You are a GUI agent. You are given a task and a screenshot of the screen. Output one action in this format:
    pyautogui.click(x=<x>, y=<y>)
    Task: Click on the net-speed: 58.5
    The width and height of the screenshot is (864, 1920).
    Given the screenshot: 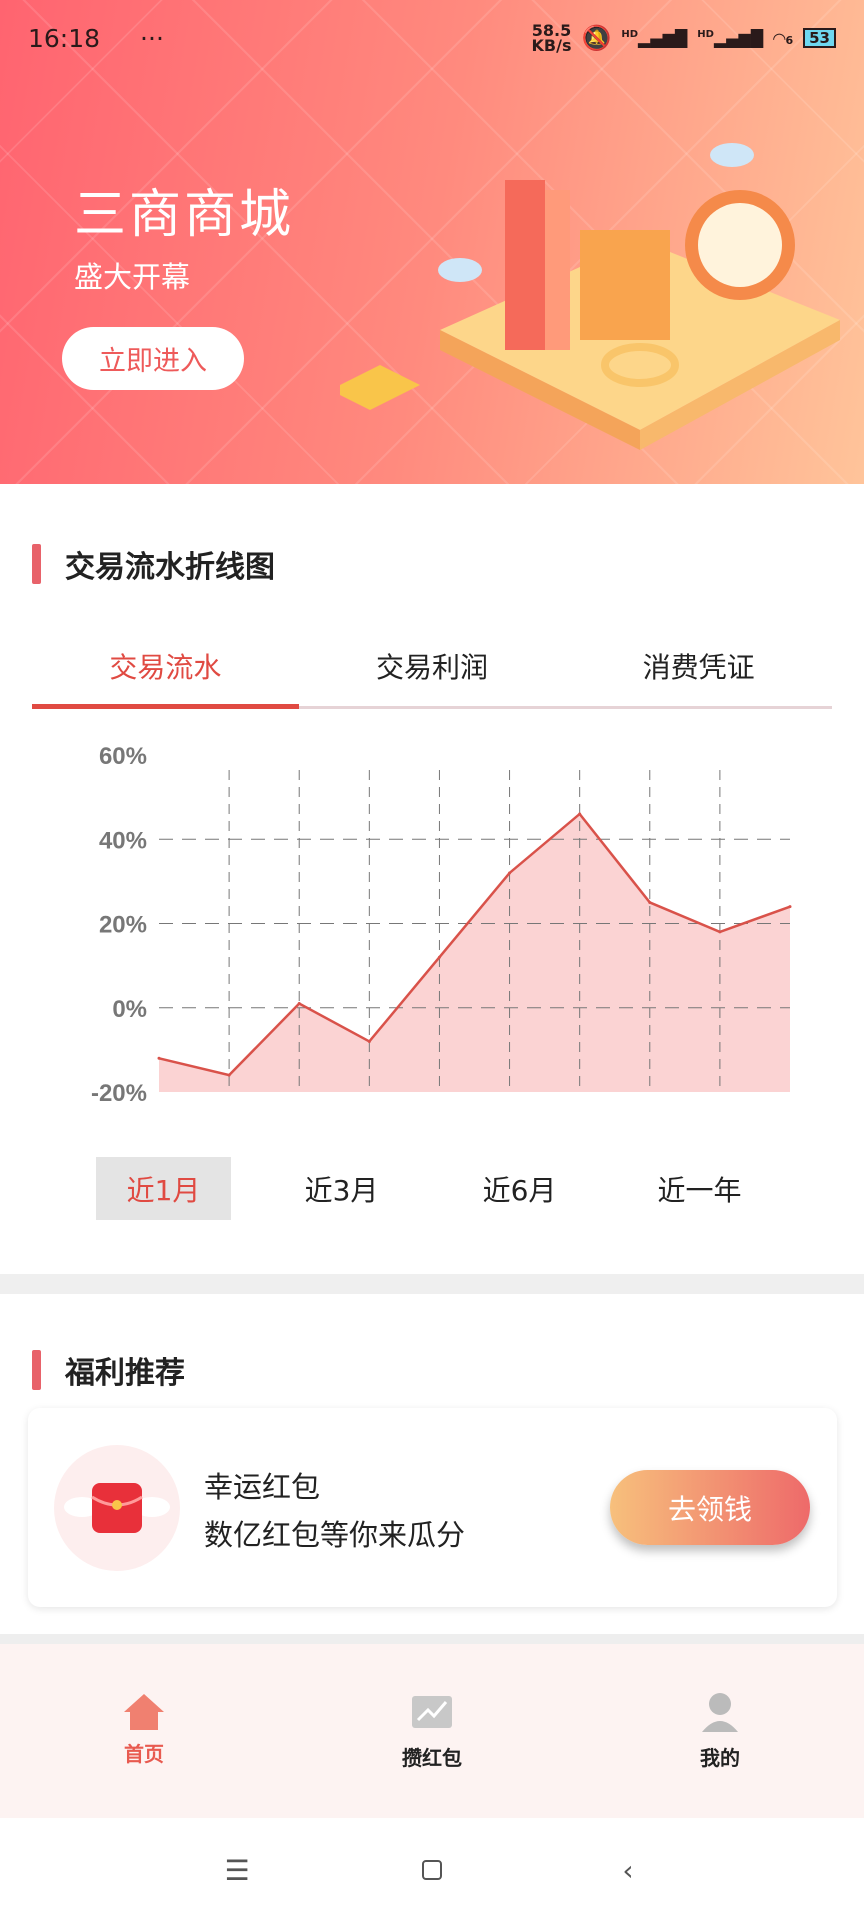 What is the action you would take?
    pyautogui.click(x=551, y=30)
    